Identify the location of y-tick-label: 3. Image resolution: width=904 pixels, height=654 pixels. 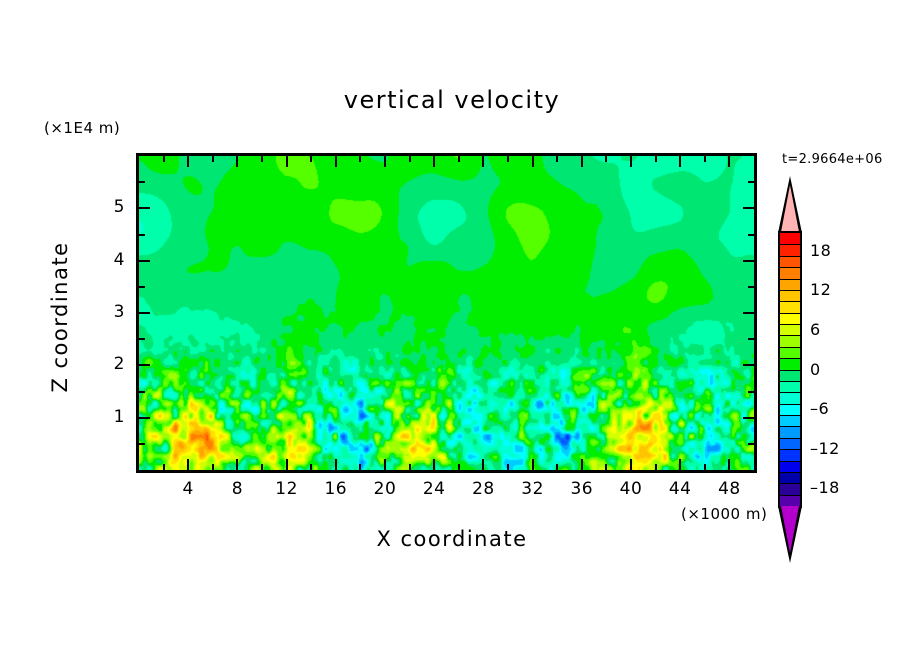
(119, 312).